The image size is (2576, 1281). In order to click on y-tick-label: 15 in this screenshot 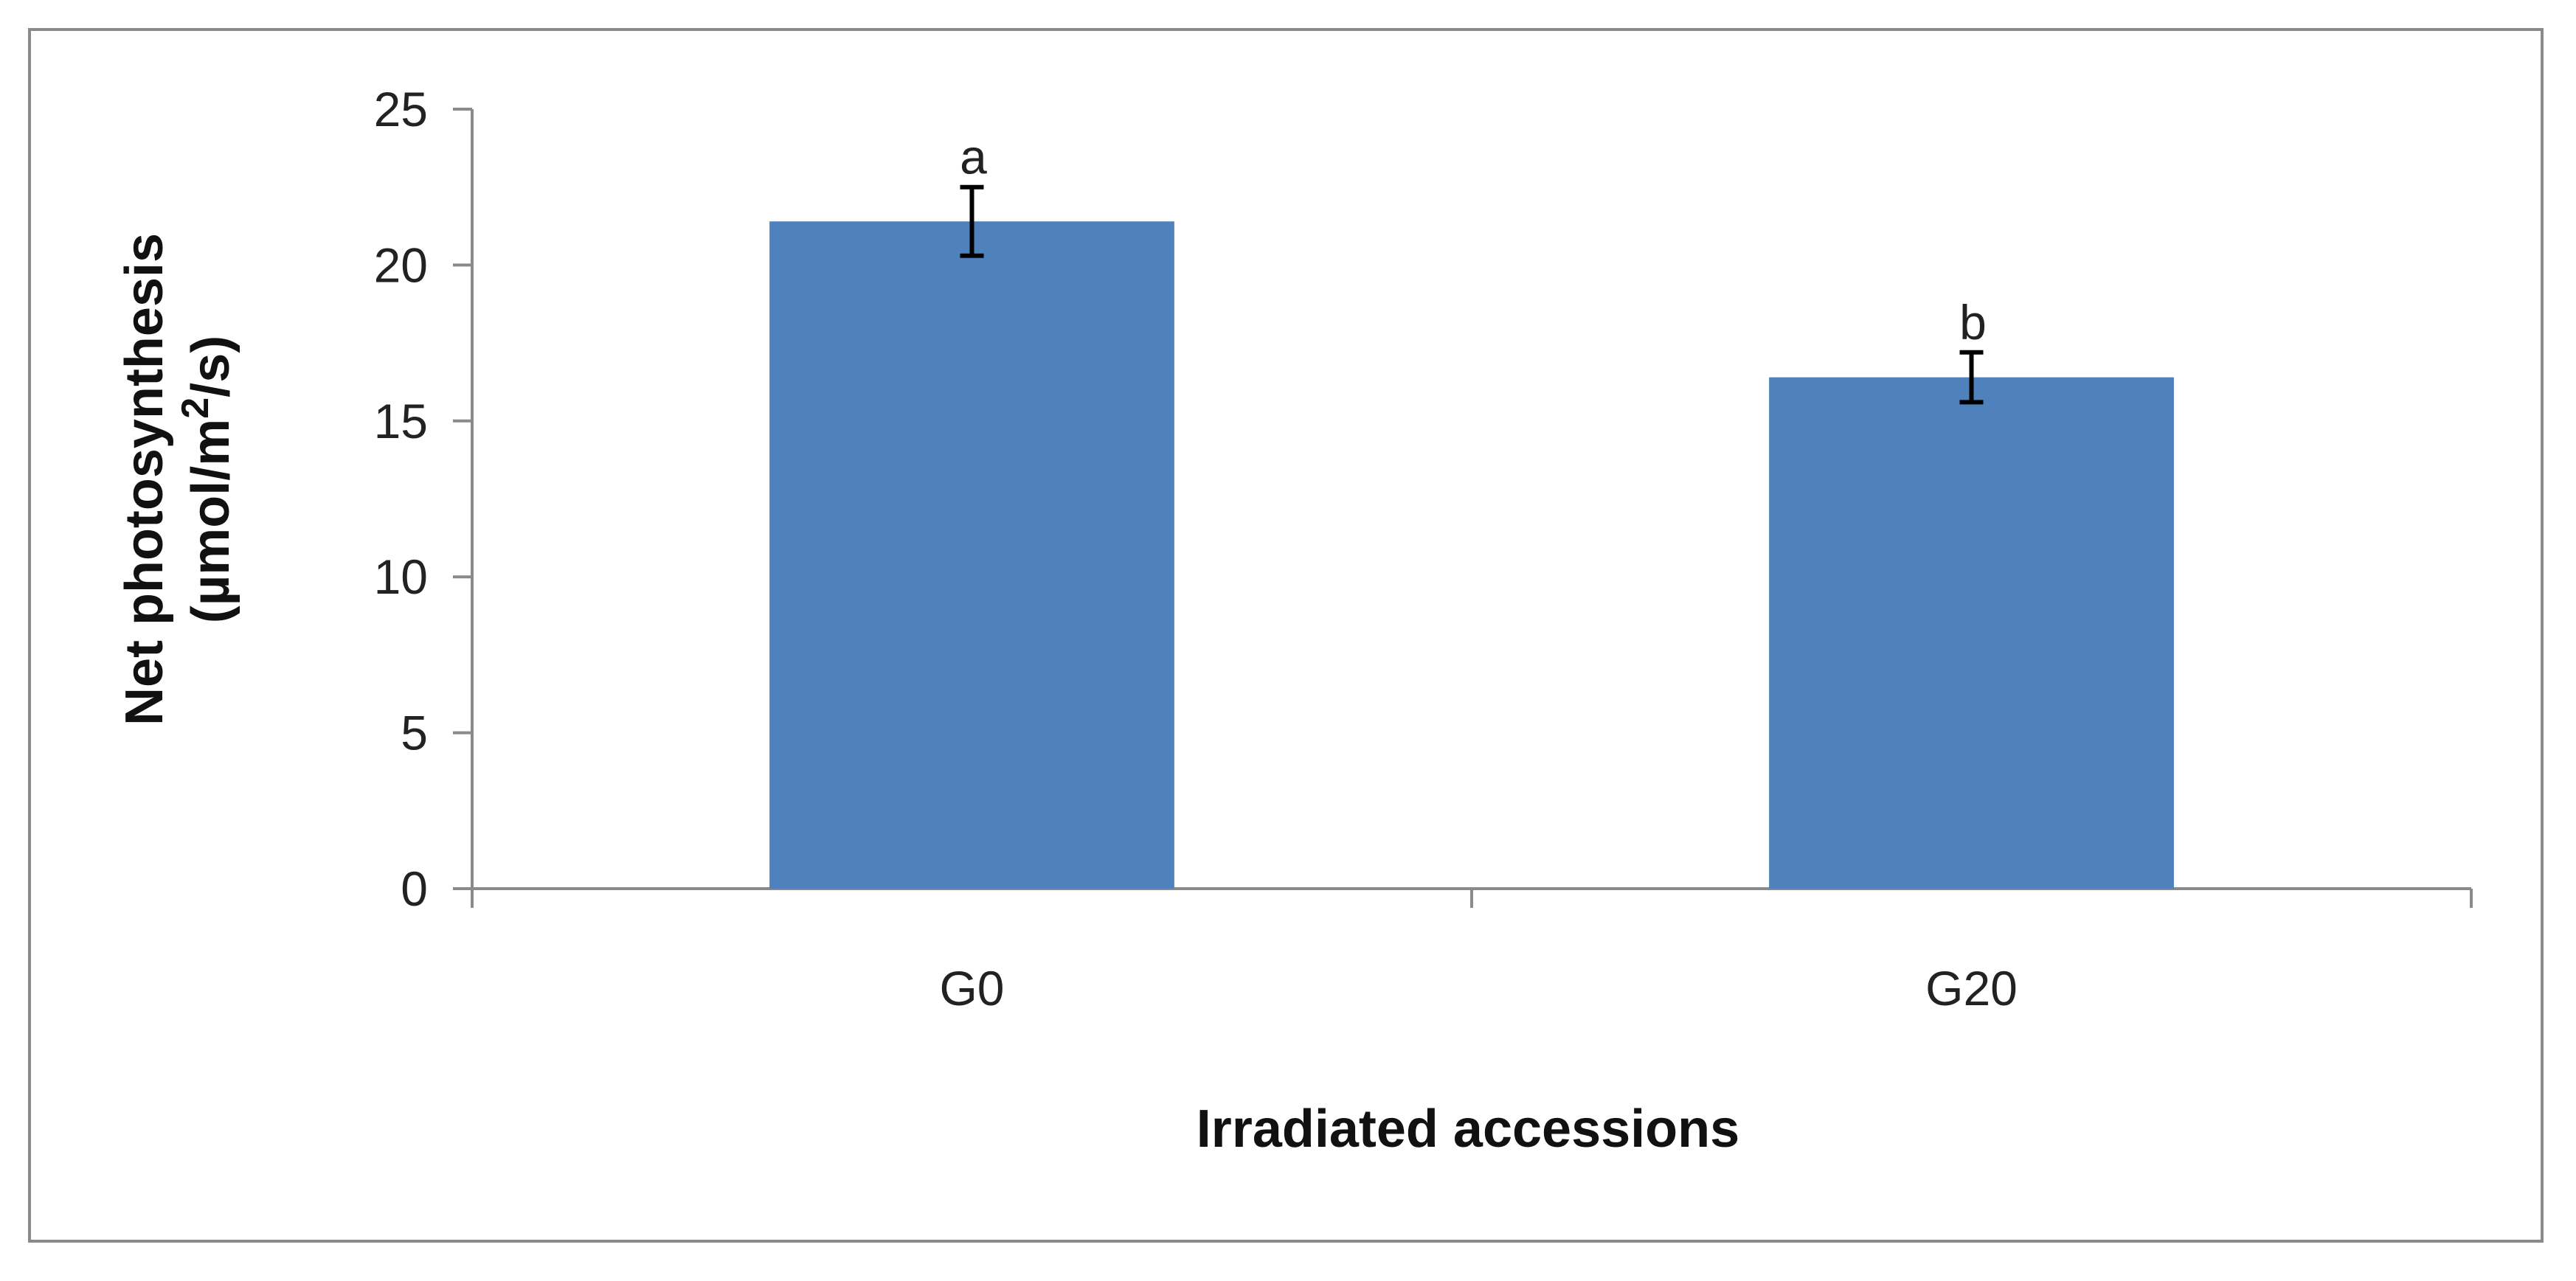, I will do `click(401, 421)`.